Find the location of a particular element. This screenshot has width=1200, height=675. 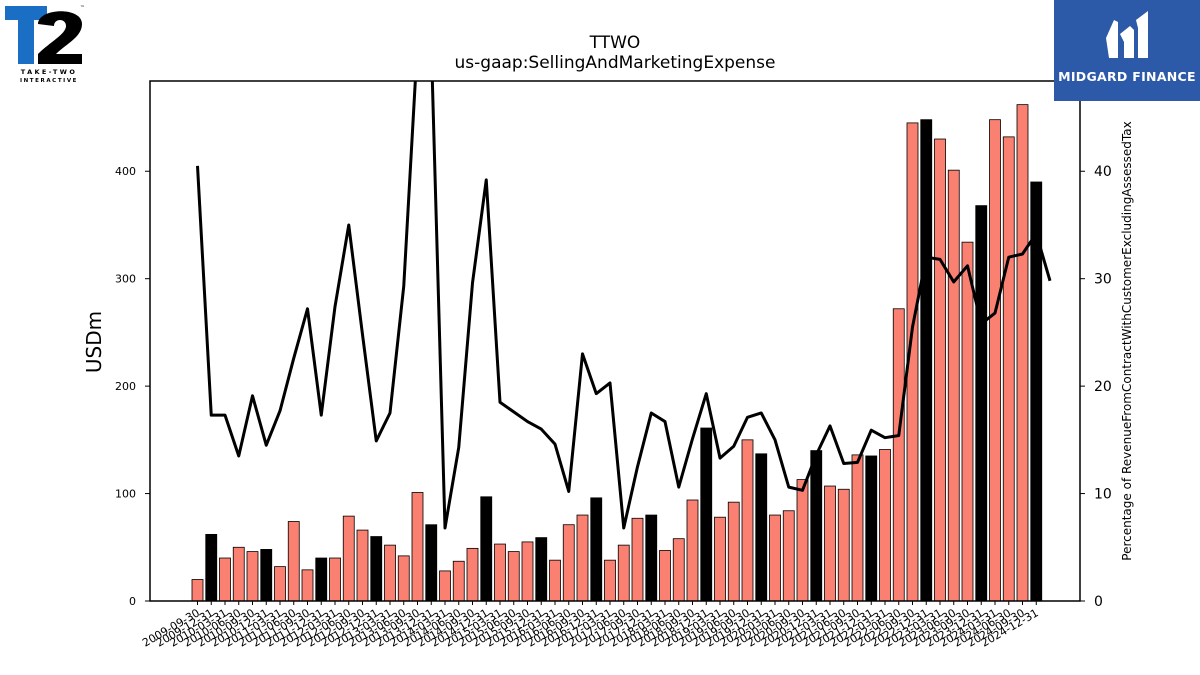

t2-tm: ™ is located at coordinates (82, 8).